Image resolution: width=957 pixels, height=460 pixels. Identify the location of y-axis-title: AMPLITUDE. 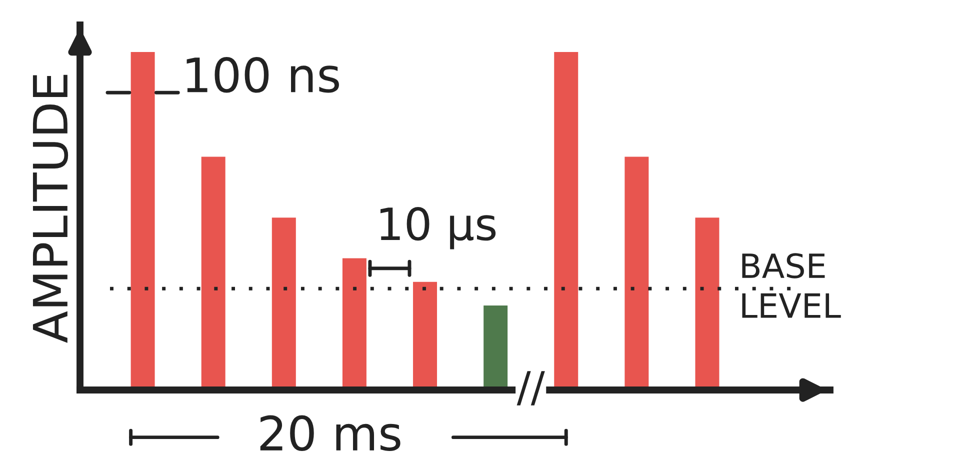
(50, 208).